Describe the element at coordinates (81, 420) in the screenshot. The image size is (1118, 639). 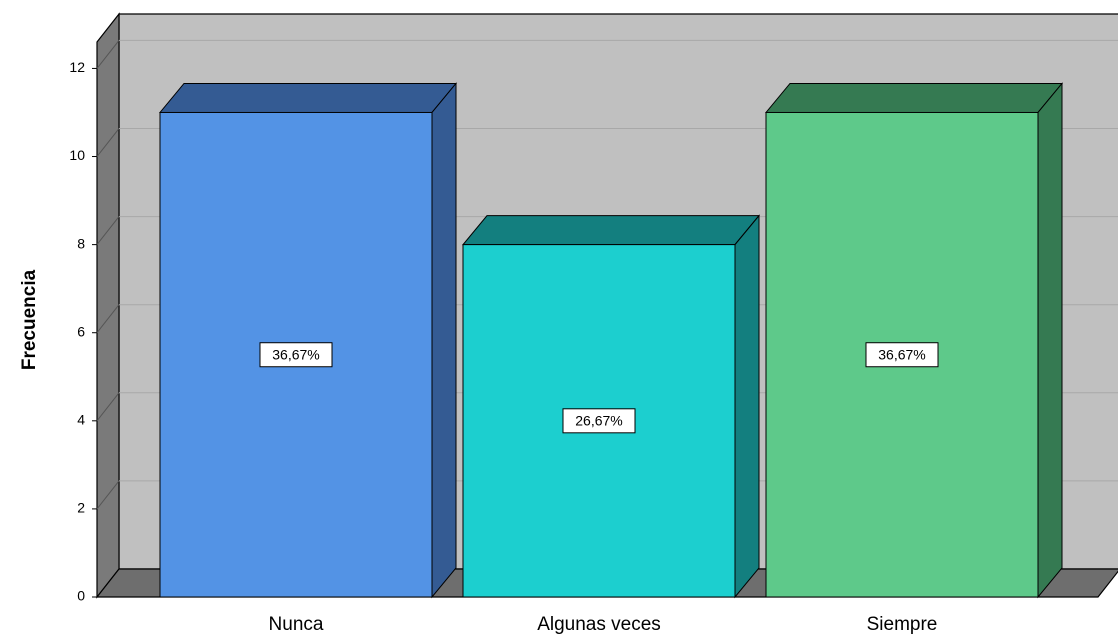
I see `y-tick-label: 4` at that location.